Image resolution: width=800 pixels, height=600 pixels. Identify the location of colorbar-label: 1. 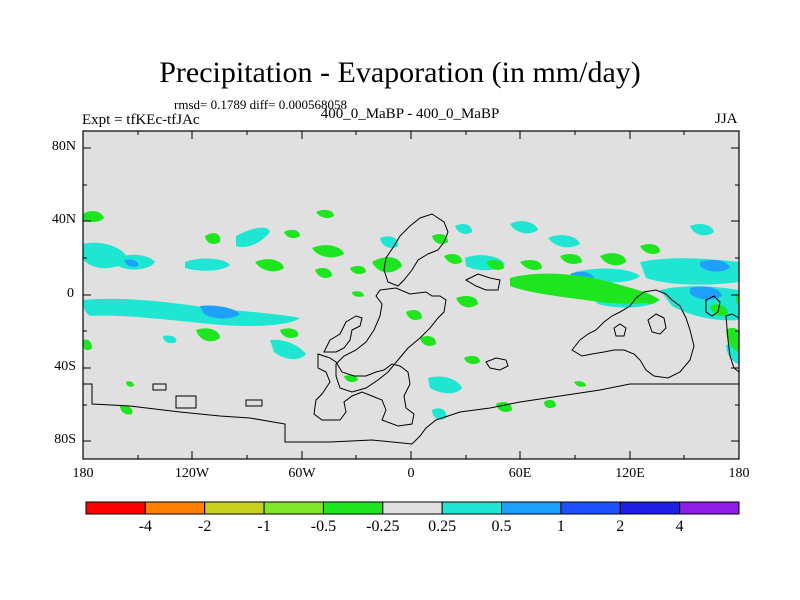
(560, 526).